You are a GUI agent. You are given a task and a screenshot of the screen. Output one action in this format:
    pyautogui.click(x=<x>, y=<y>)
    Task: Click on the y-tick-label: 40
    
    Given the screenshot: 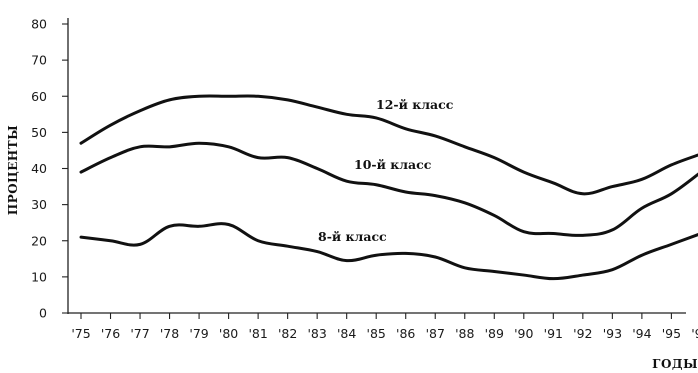 What is the action you would take?
    pyautogui.click(x=39, y=168)
    